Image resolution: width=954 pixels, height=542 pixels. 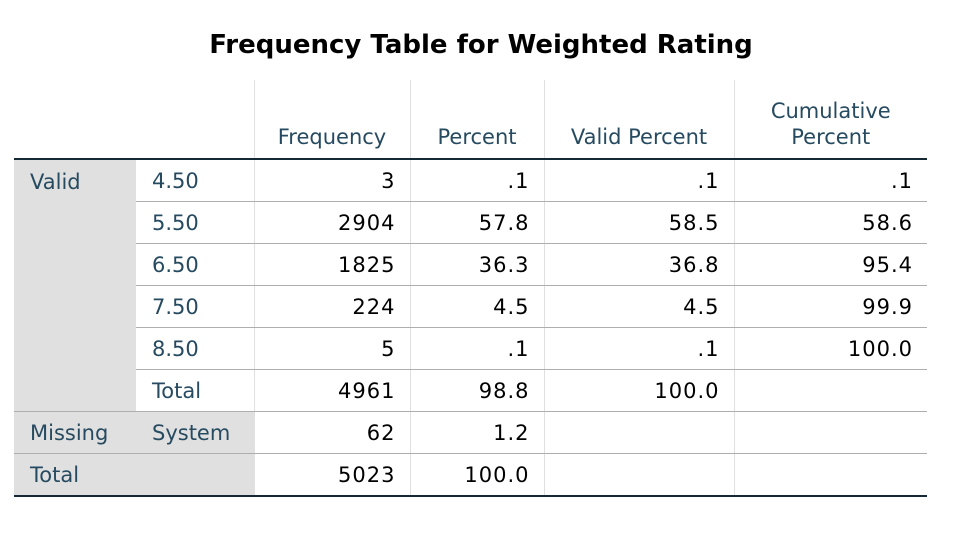 I want to click on table-row: 5.50 2904 57.8 58.5 58.6, so click(x=470, y=222).